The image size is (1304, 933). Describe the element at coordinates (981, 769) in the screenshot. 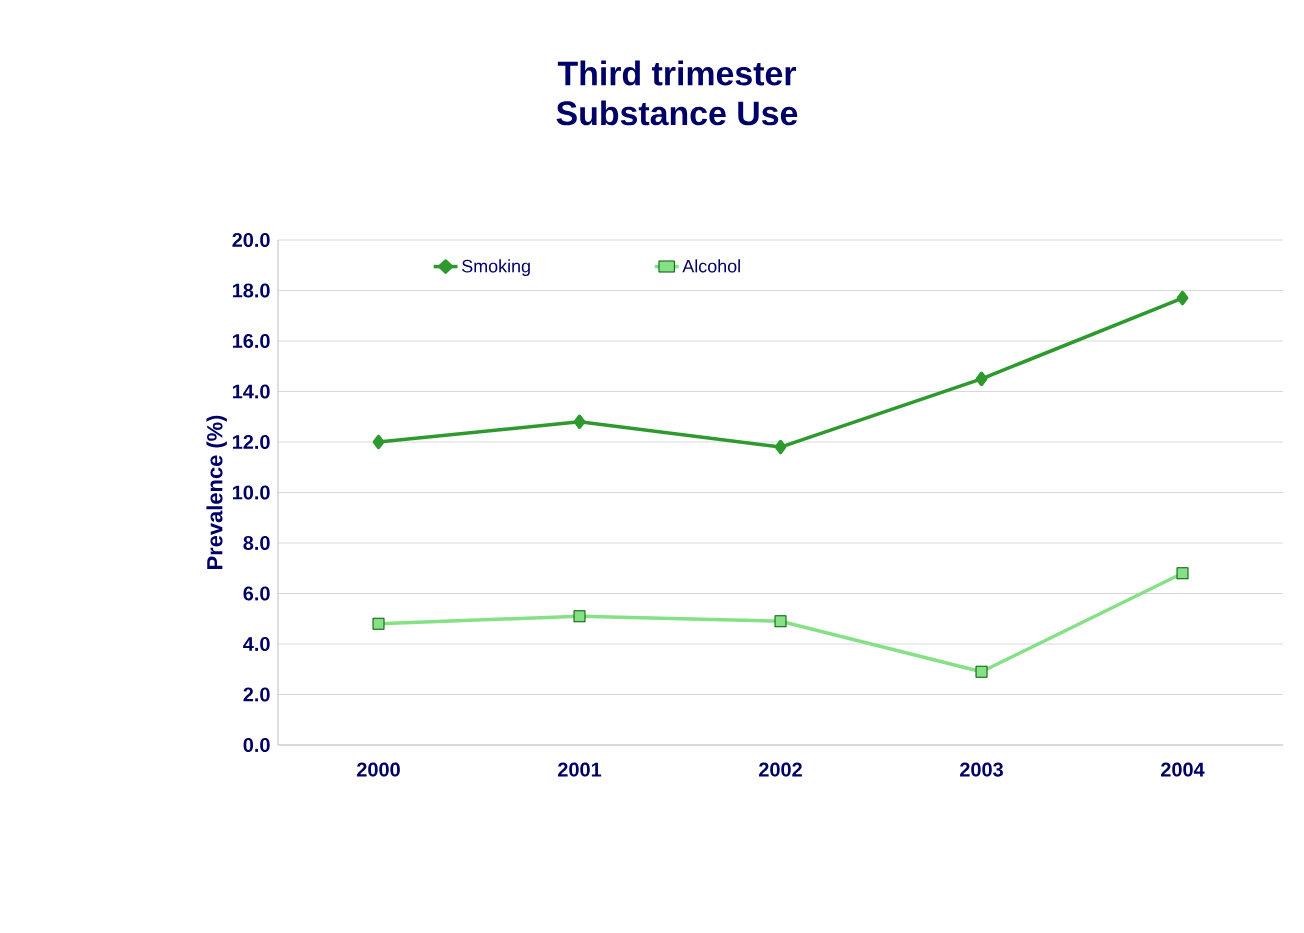

I see `x-tick-label: 2003` at that location.